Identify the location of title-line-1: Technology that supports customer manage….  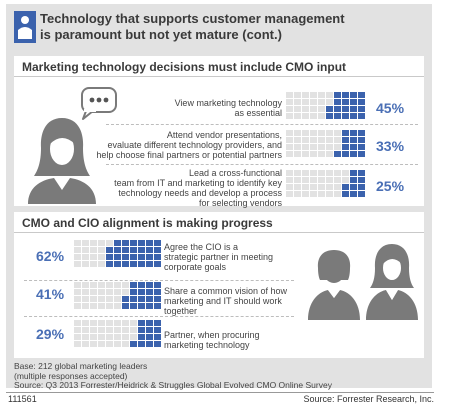
(192, 18).